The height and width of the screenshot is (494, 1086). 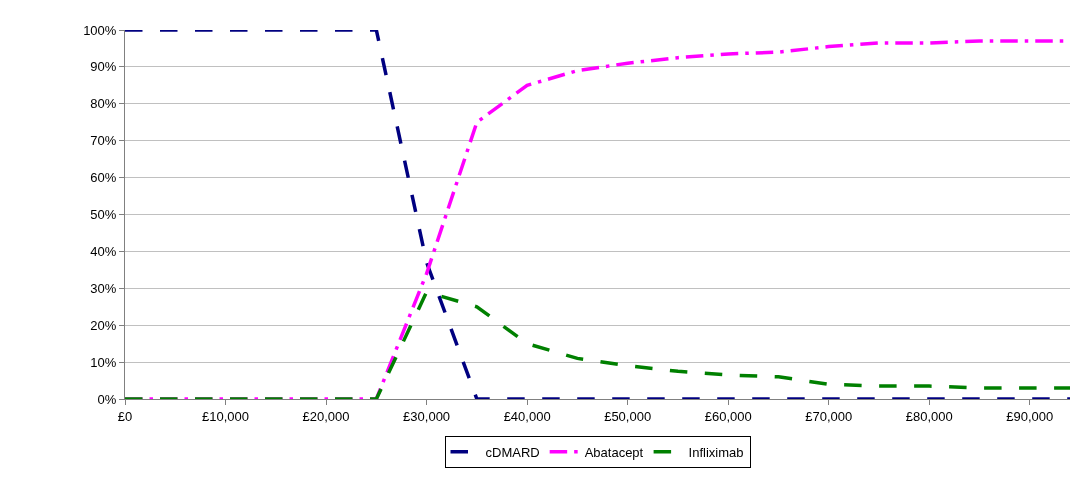 I want to click on legend-label: Infliximab, so click(x=716, y=452).